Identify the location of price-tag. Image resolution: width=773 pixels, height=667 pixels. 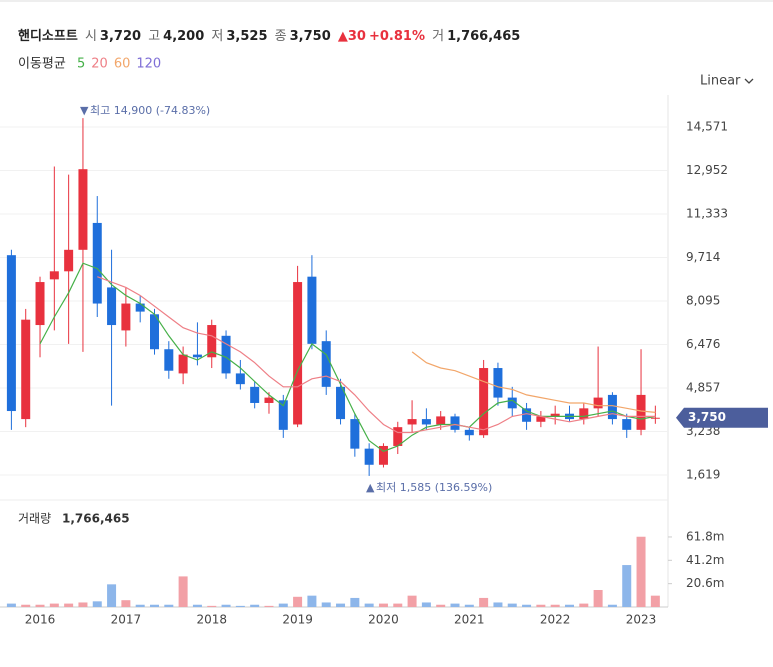
(722, 417).